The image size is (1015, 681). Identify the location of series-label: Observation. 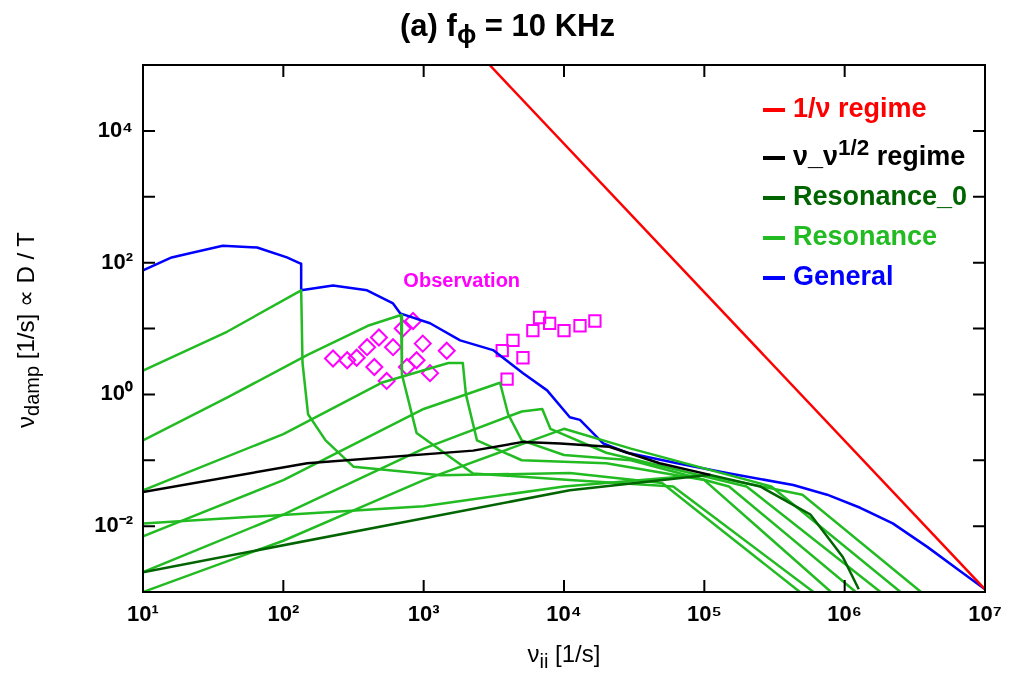
(462, 279).